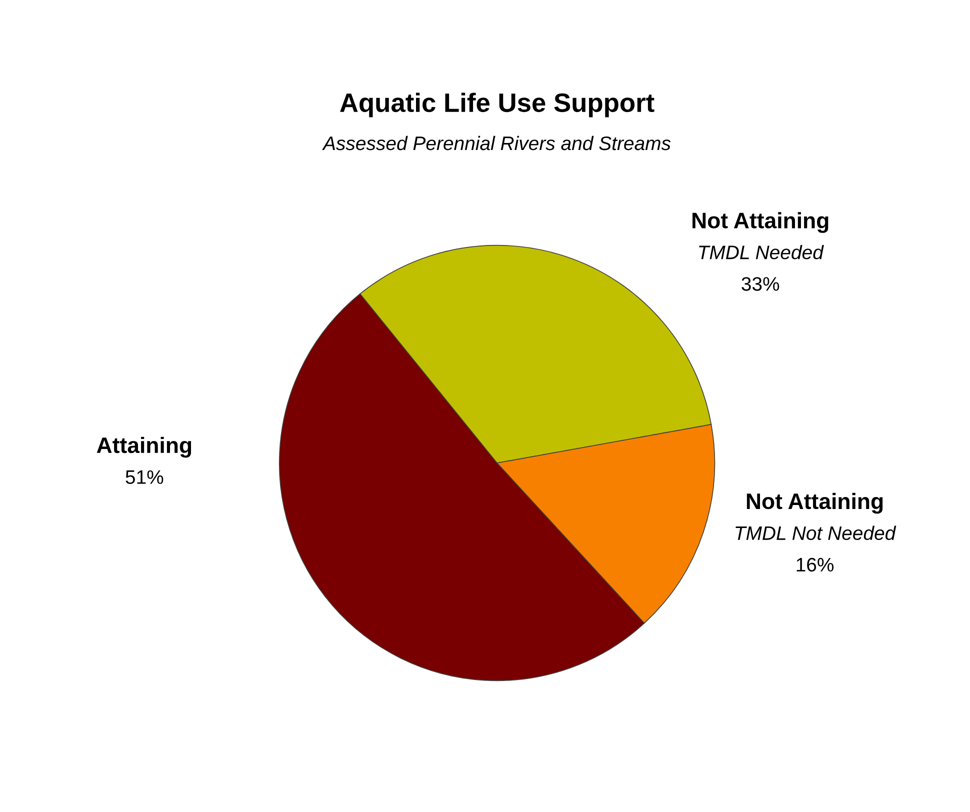 This screenshot has height=812, width=970. I want to click on slice-label: Not Attaining TMDL Not Needed, so click(816, 516).